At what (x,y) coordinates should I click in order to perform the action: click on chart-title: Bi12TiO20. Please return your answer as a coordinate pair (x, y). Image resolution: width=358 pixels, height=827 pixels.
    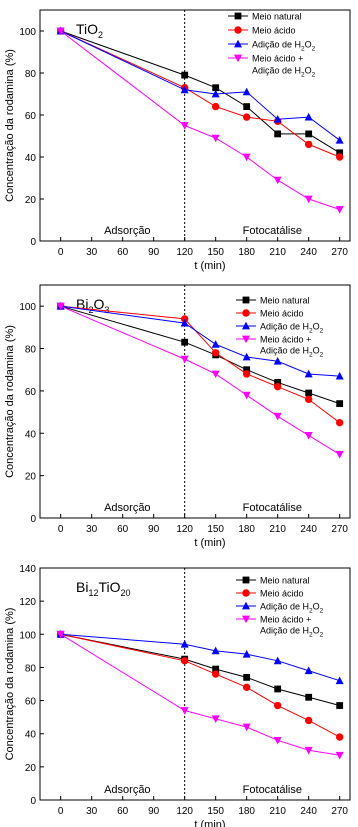
    Looking at the image, I should click on (103, 588).